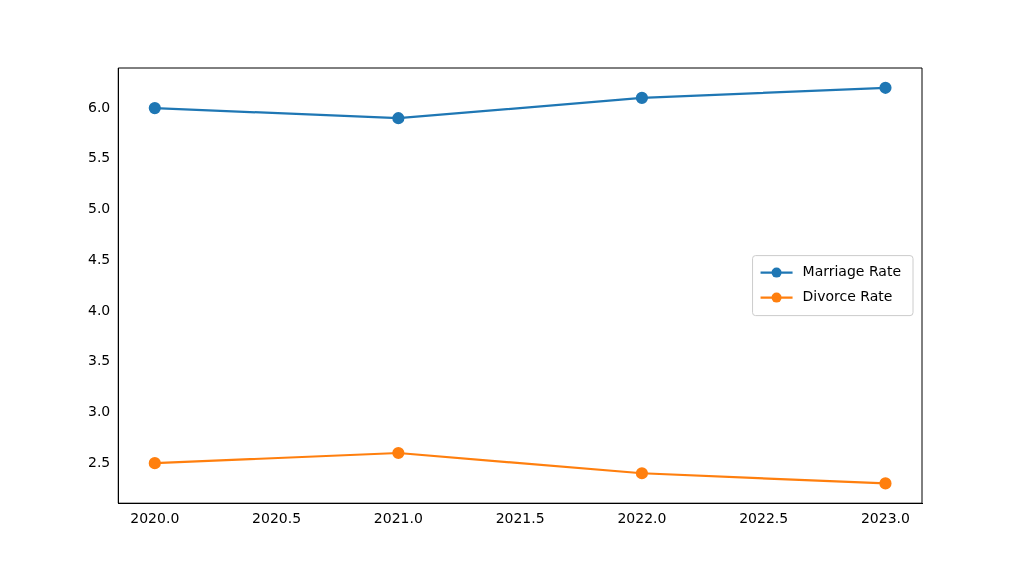 The height and width of the screenshot is (569, 1024). I want to click on x-tick-label: 2023.0, so click(885, 518).